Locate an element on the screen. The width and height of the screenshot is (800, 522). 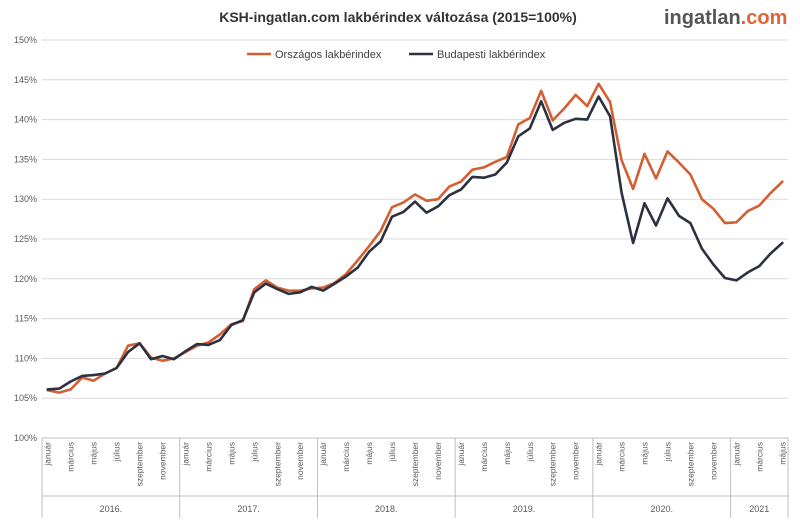
year-label: 2019. is located at coordinates (524, 509).